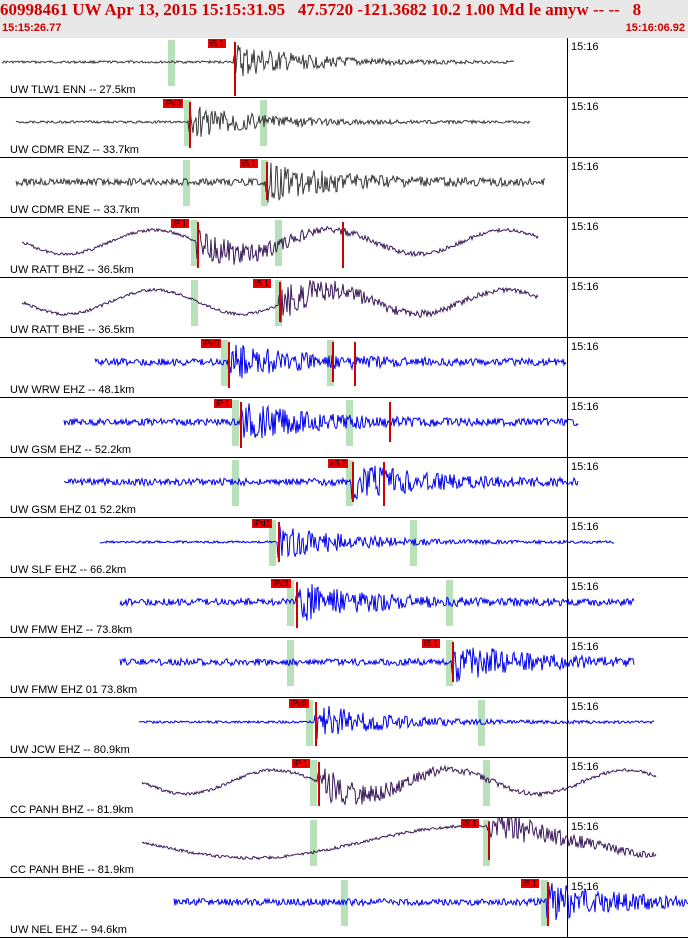 This screenshot has width=688, height=938. I want to click on window-end-time: 15:16:06.92, so click(655, 28).